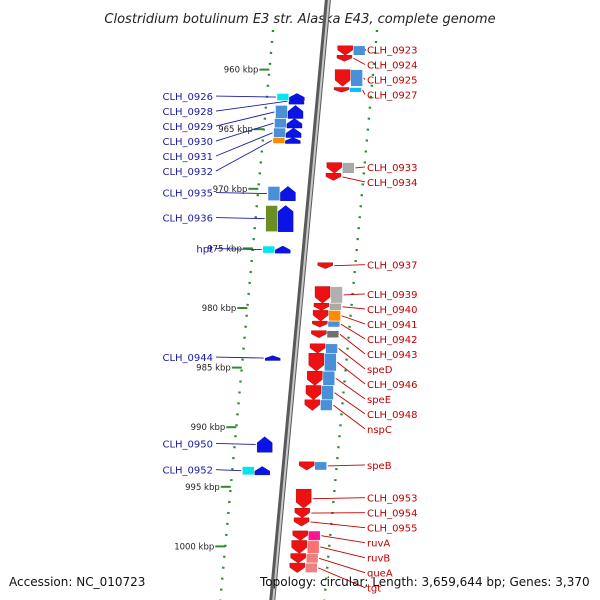 Image resolution: width=600 pixels, height=600 pixels. I want to click on cog-block-ruva, so click(314, 535).